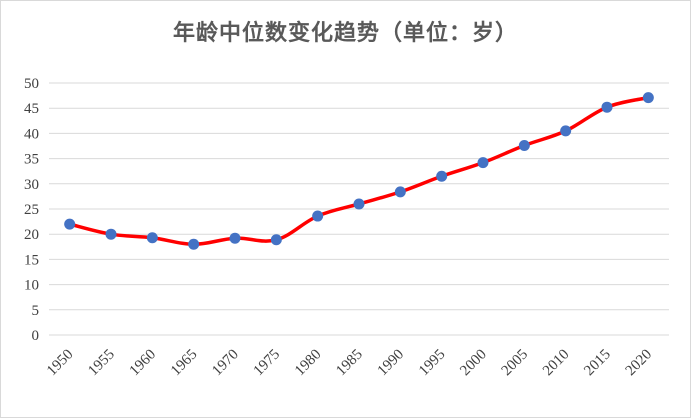  I want to click on x-tick-label: 2010, so click(556, 363).